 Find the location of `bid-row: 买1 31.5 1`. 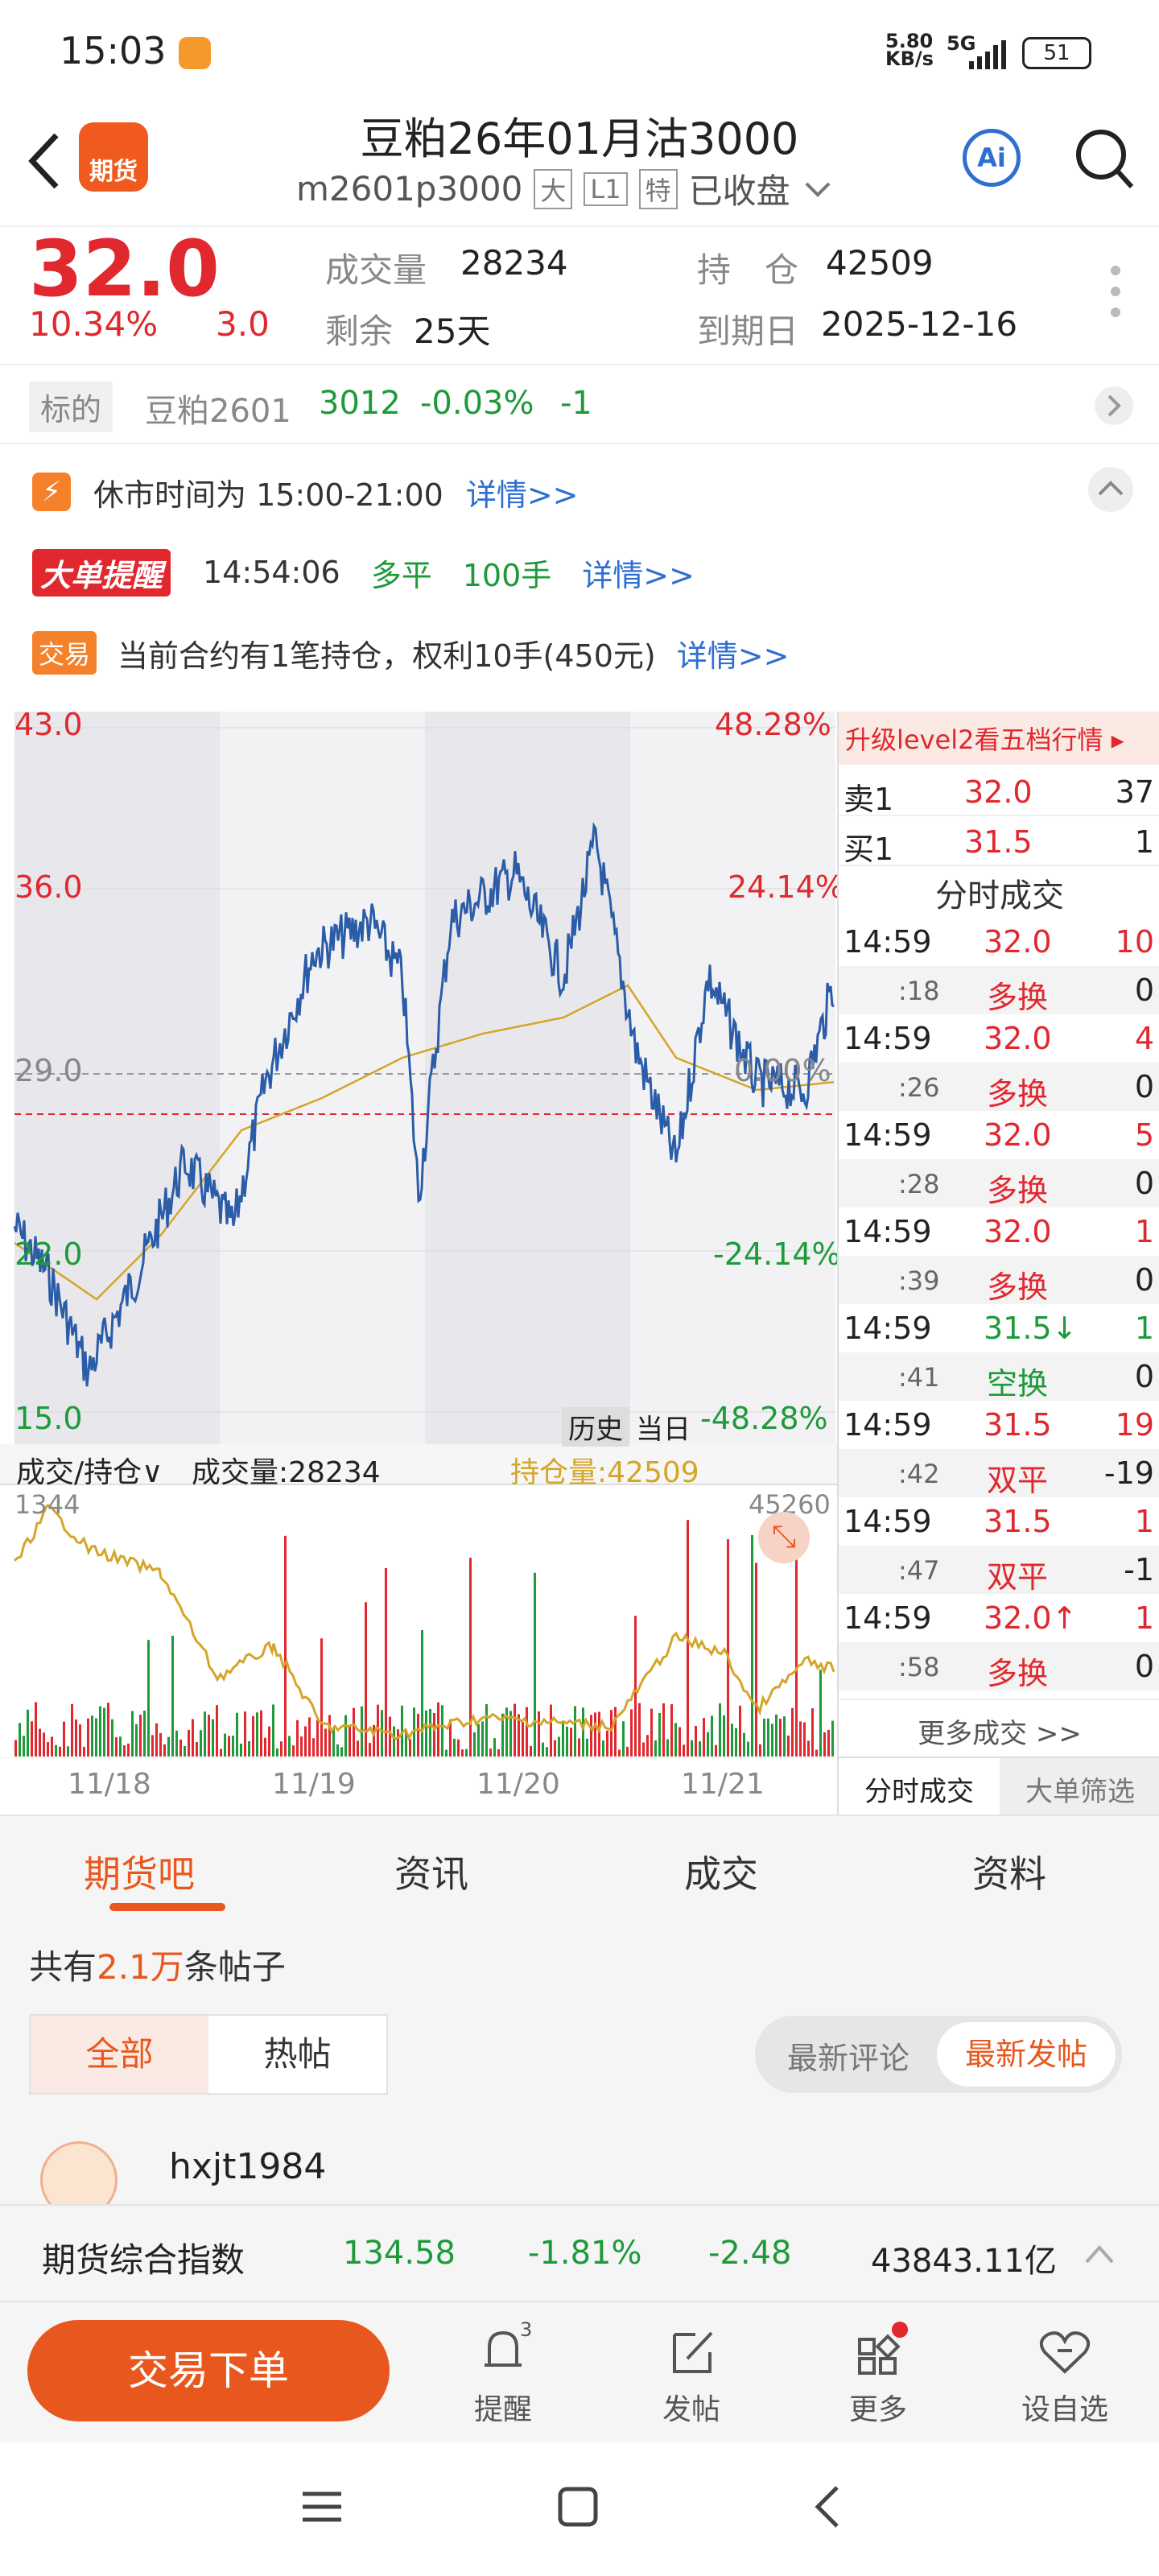

bid-row: 买1 31.5 1 is located at coordinates (999, 843).